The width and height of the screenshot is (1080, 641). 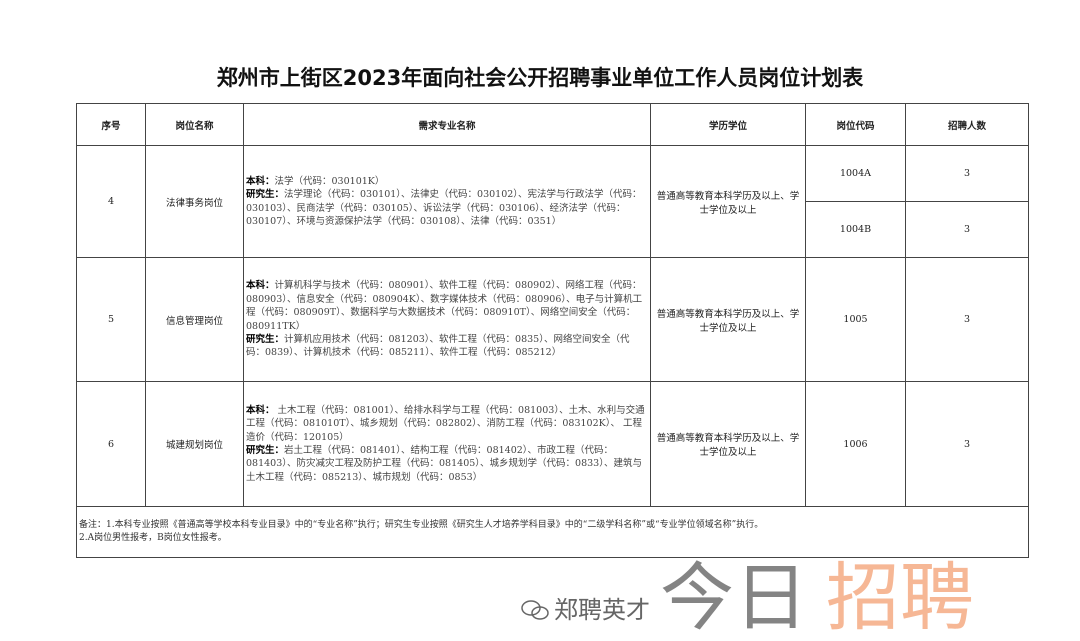 I want to click on row-code: 1004B, so click(x=855, y=229).